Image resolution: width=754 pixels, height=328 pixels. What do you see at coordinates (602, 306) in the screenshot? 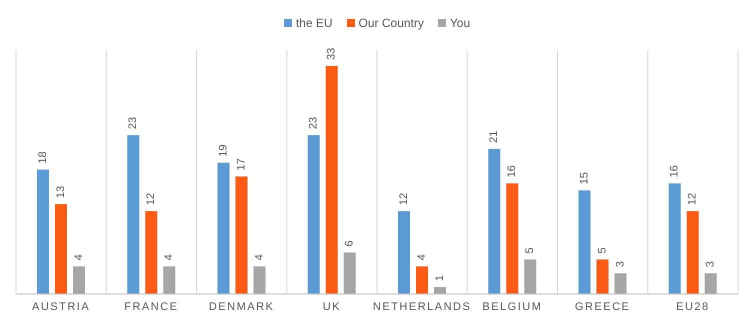
I see `x-tick-label: GREECE` at bounding box center [602, 306].